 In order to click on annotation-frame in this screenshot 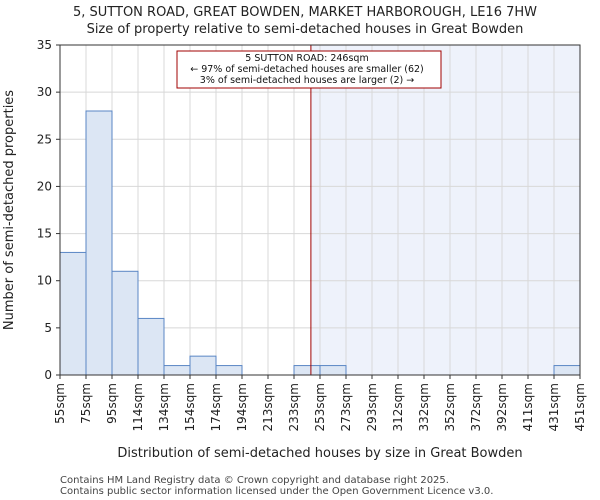, I will do `click(309, 69)`.